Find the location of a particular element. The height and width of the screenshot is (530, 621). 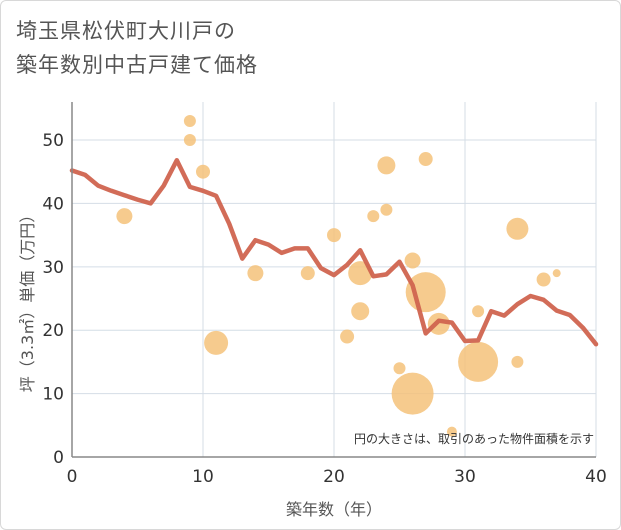

y-tick-label: 0 is located at coordinates (58, 458).